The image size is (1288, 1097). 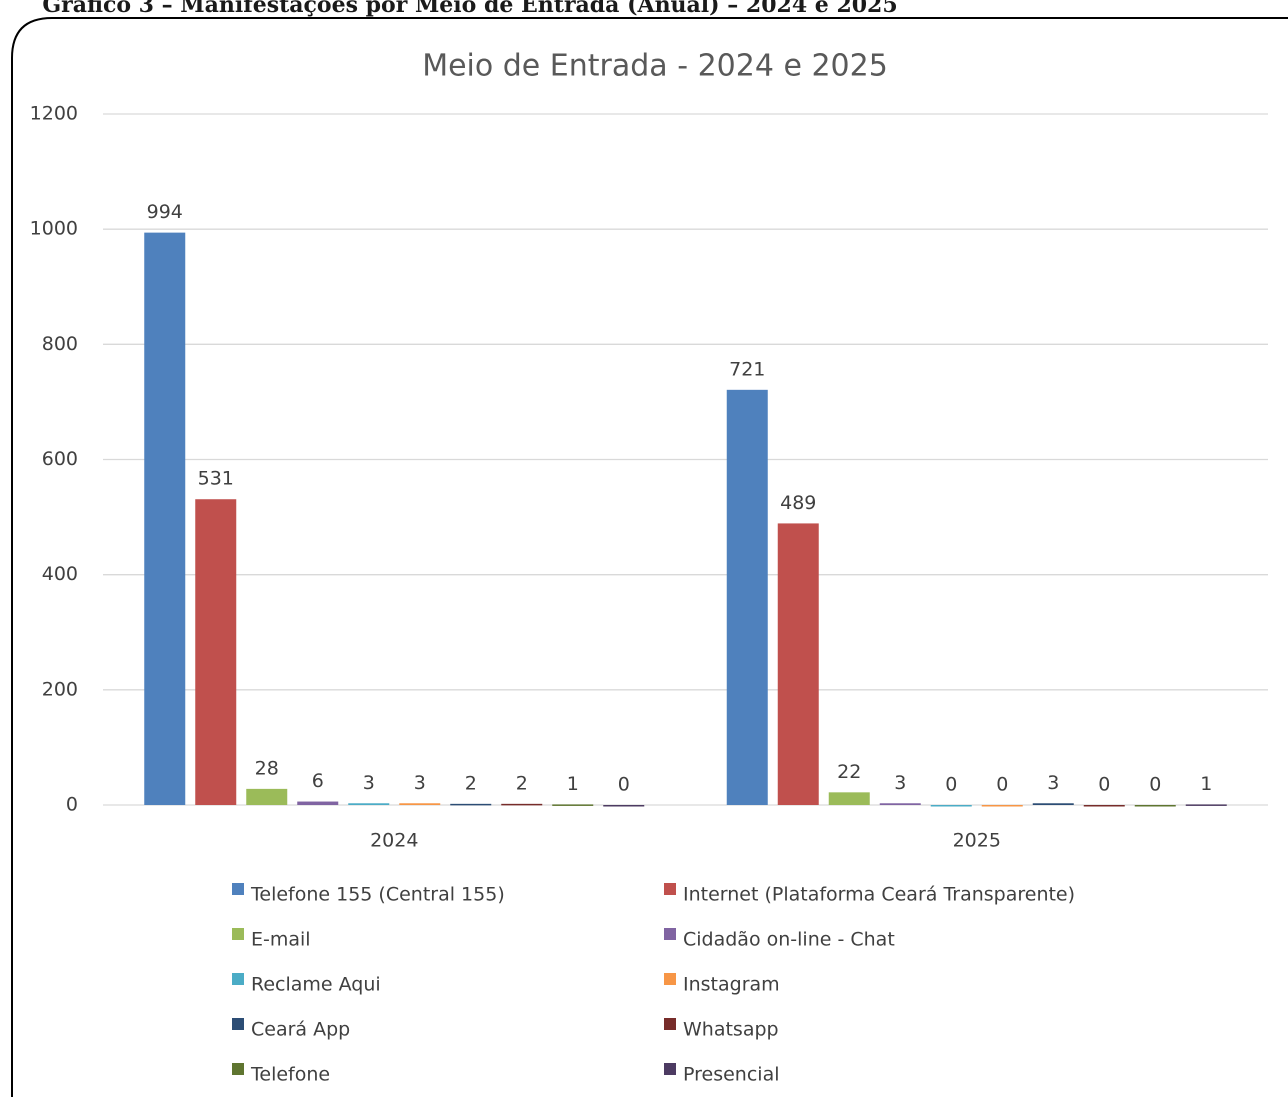 I want to click on data-label: 28, so click(x=267, y=768).